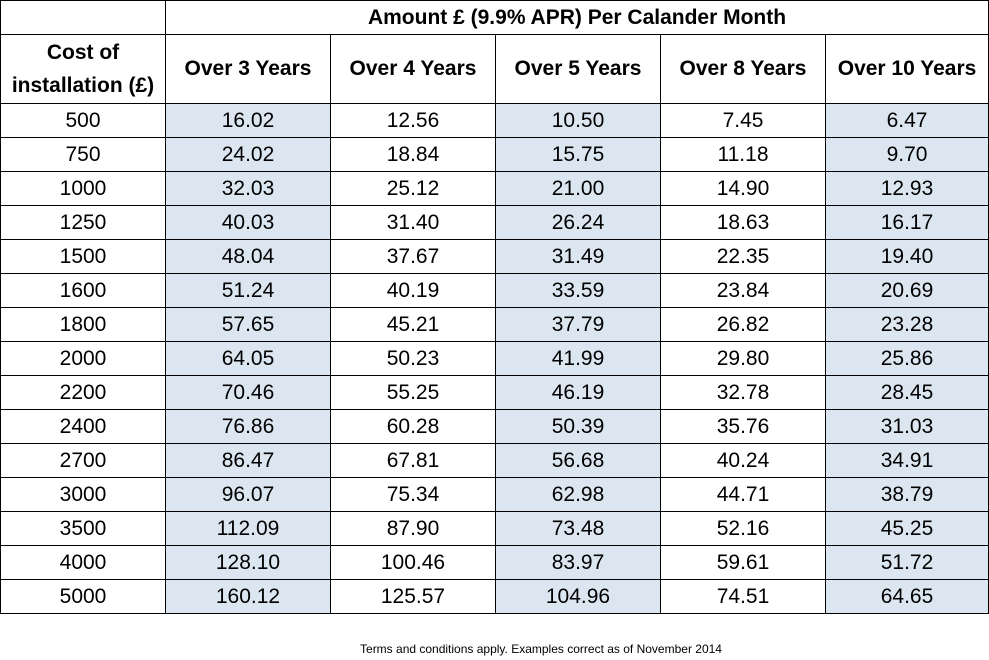 The height and width of the screenshot is (660, 989). Describe the element at coordinates (743, 426) in the screenshot. I see `amount-cell: 35.76` at that location.